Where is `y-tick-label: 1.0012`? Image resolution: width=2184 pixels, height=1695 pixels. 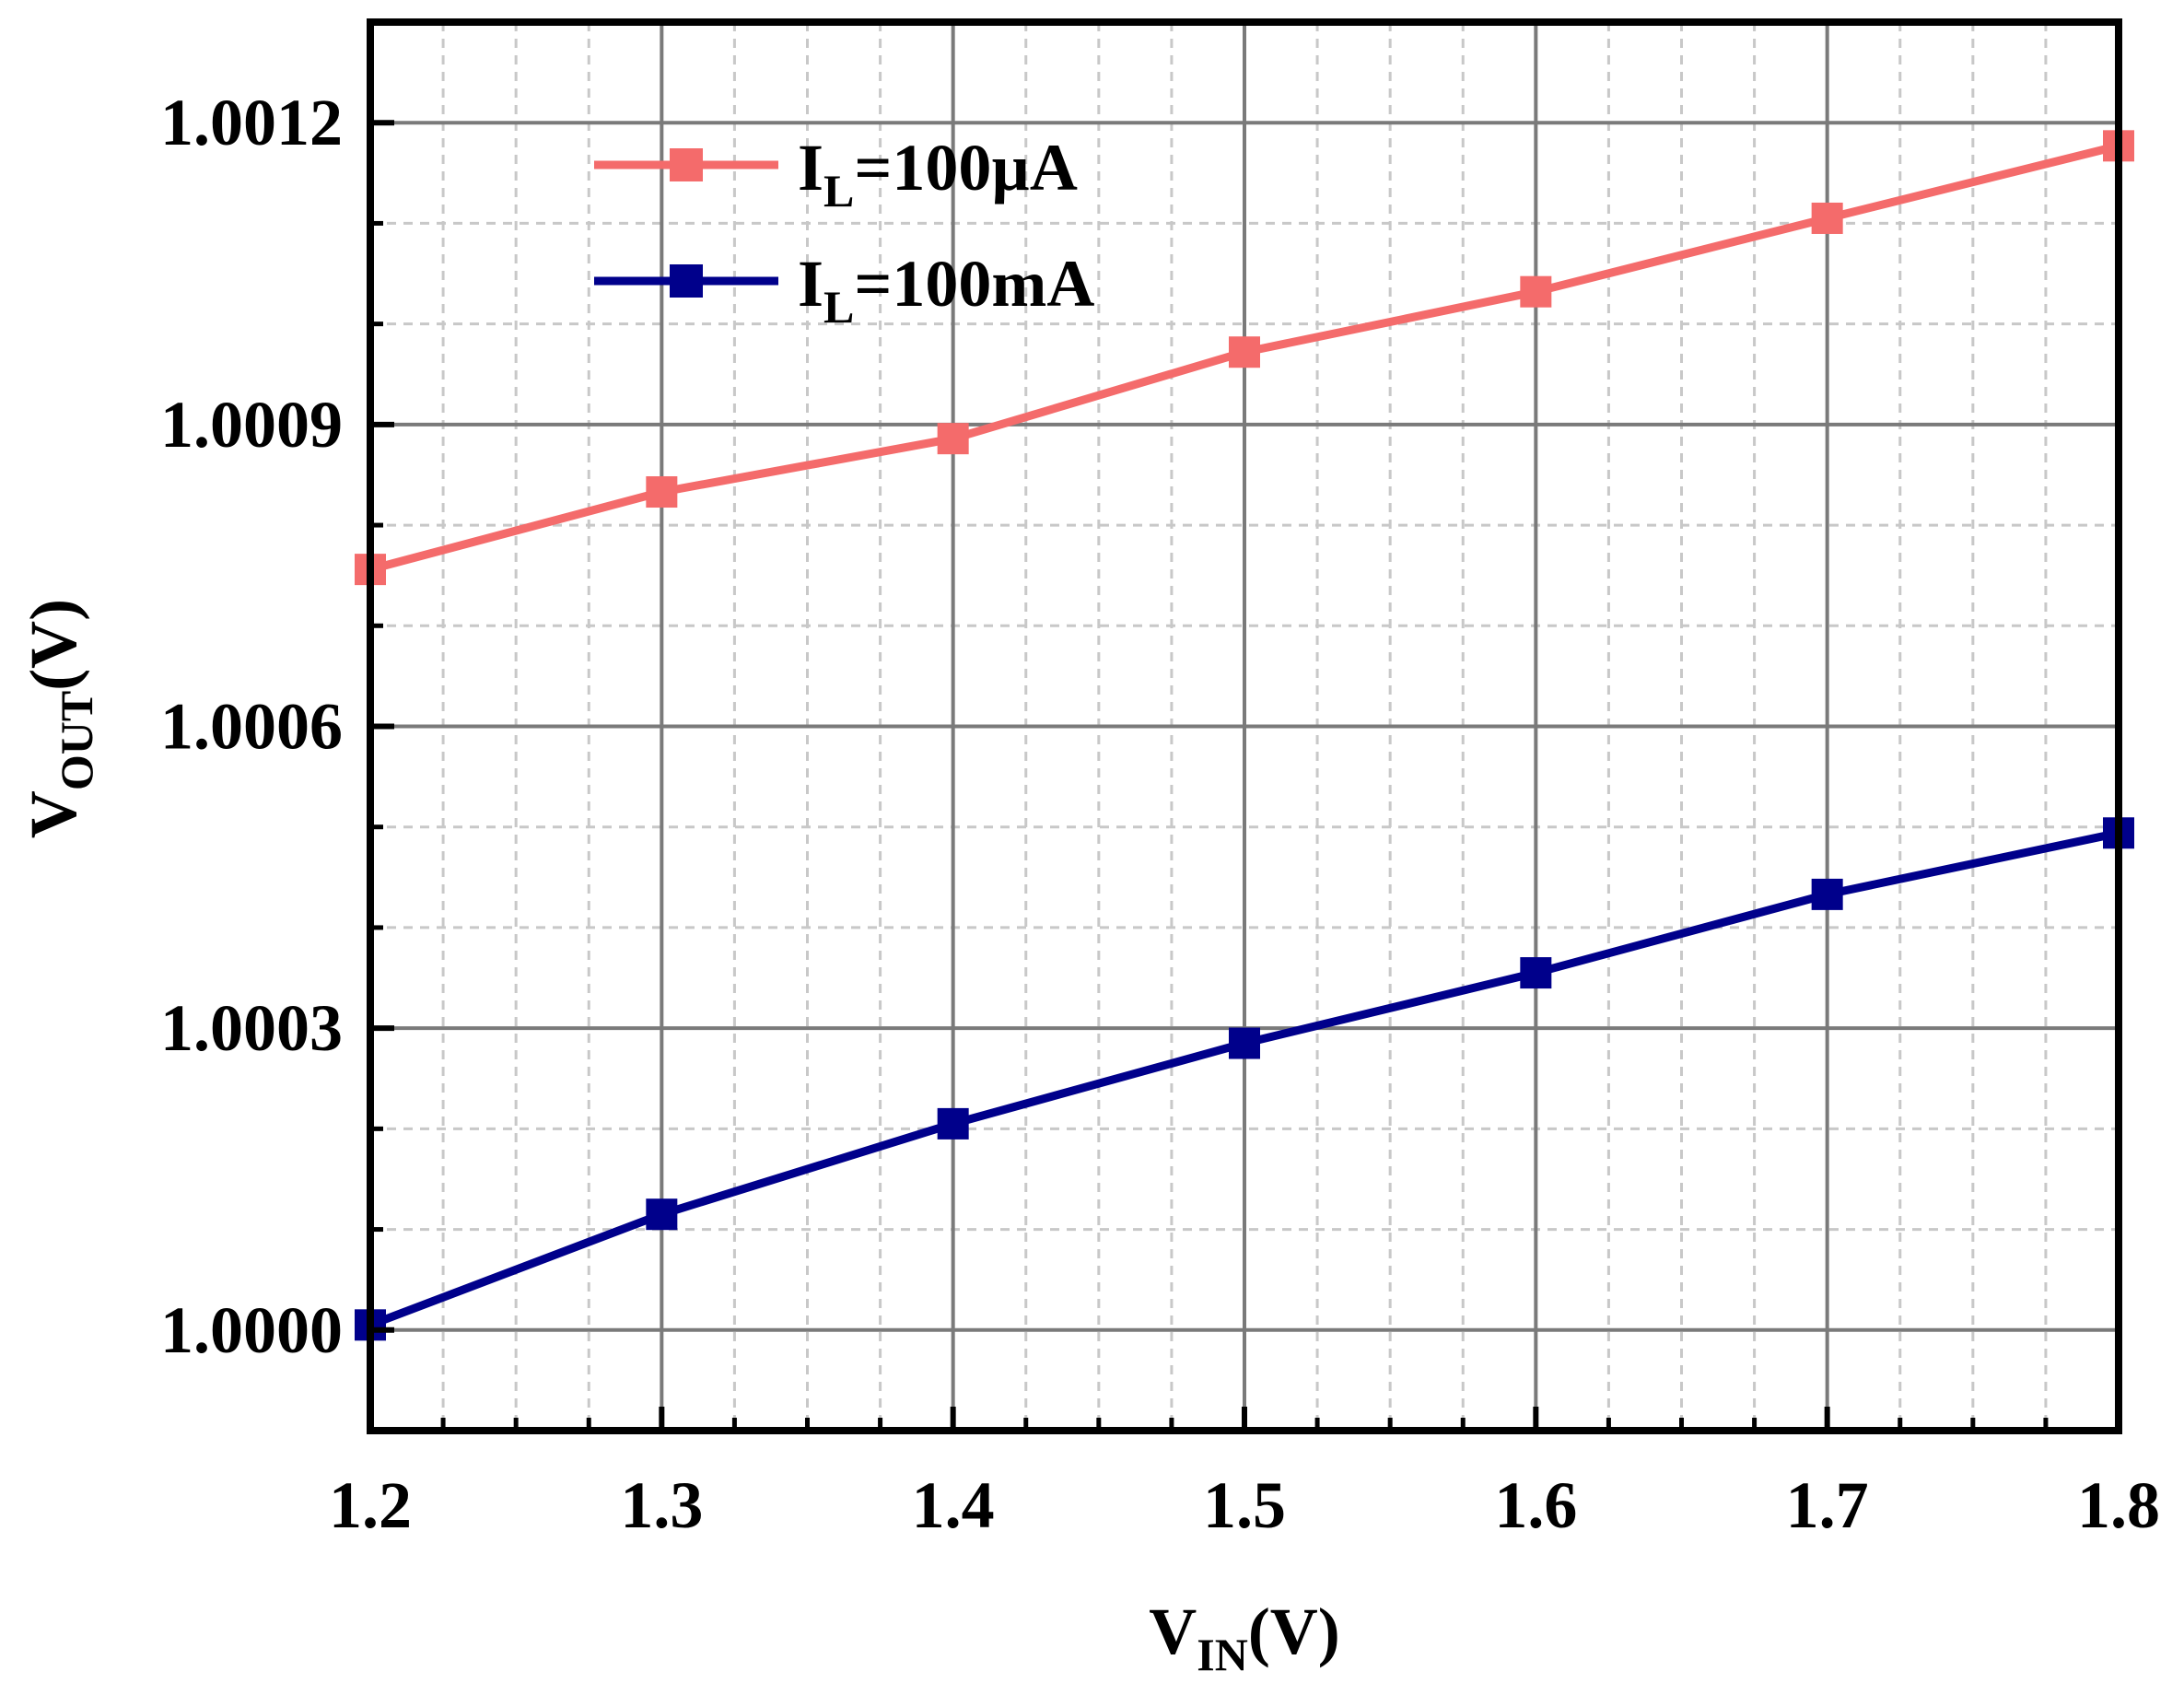 y-tick-label: 1.0012 is located at coordinates (251, 122).